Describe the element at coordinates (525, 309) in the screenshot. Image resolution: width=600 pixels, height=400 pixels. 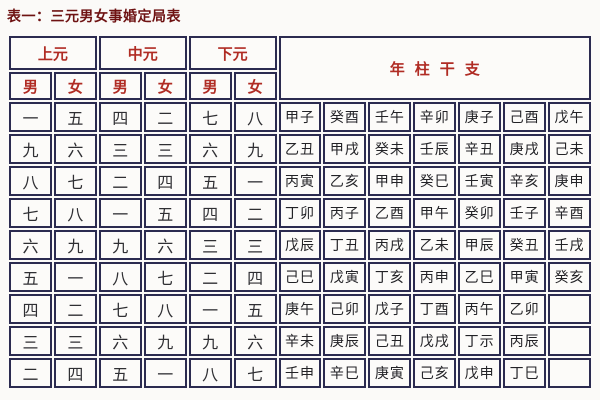
I see `ganzhi-cell: 乙卯` at that location.